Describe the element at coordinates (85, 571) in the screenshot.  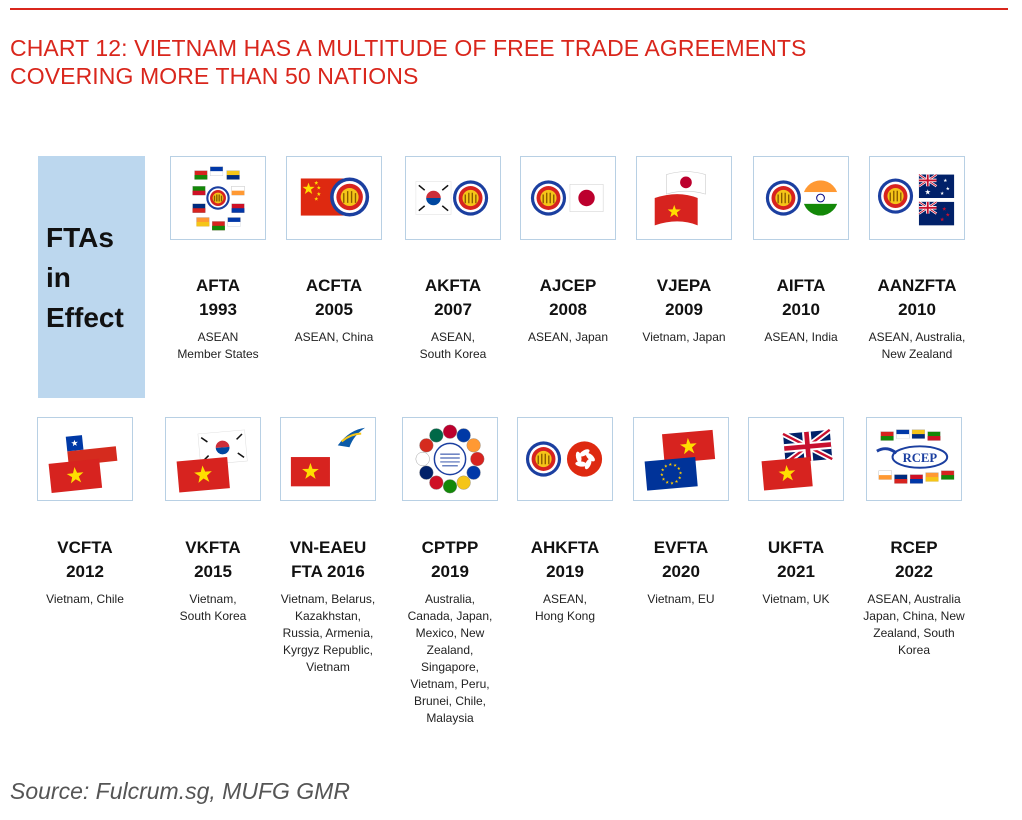
I see `fta-year: 2012` at that location.